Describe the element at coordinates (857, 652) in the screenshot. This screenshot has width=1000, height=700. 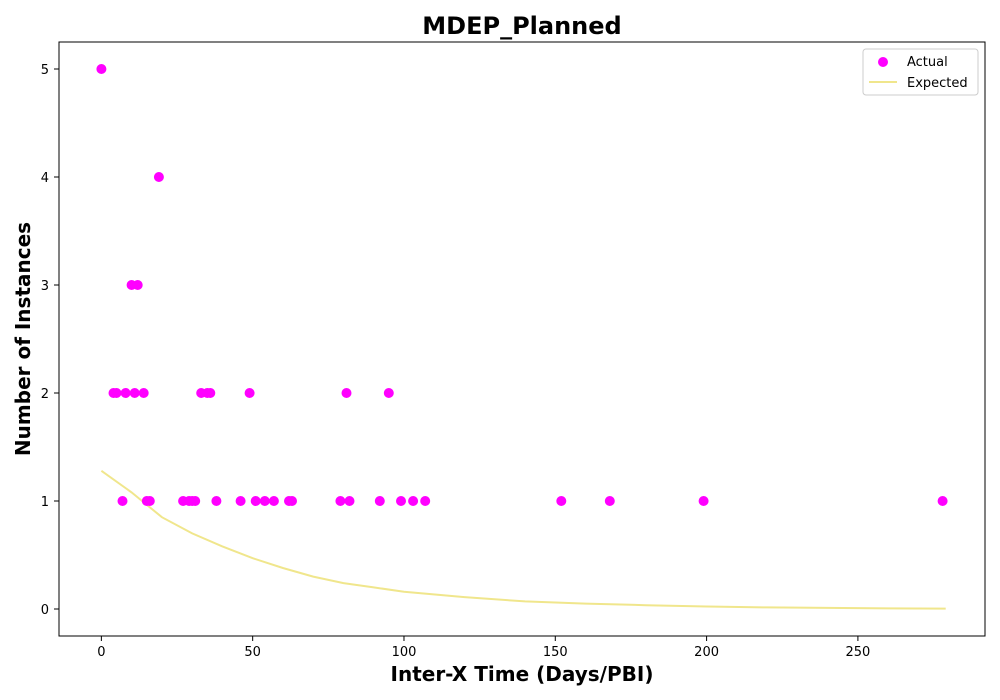
I see `x-tick-label: 250` at that location.